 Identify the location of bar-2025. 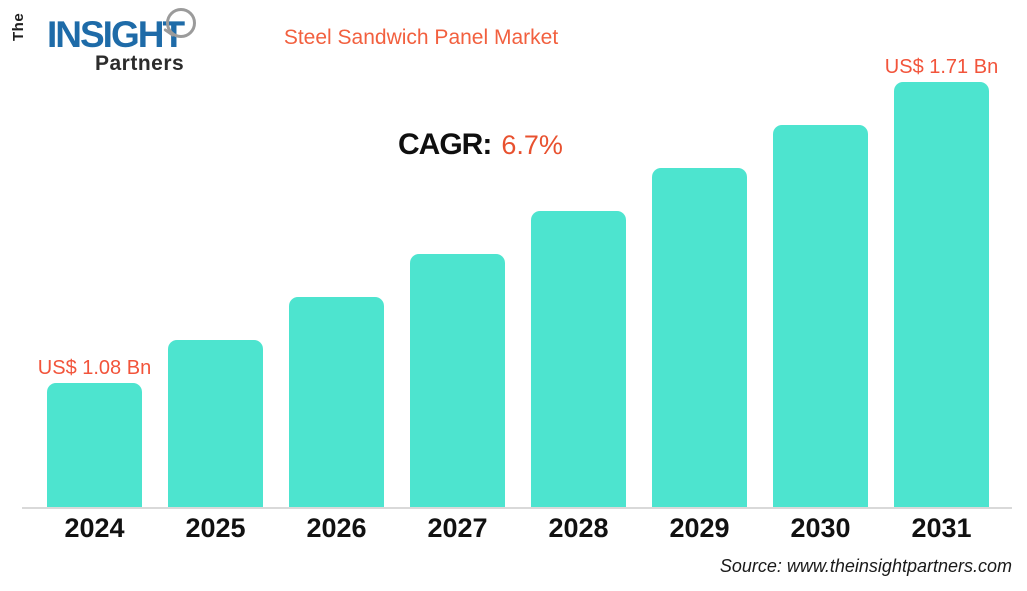
(215, 424).